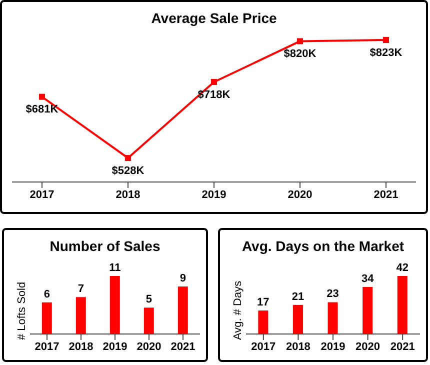  Describe the element at coordinates (47, 294) in the screenshot. I see `data-label: 6` at that location.